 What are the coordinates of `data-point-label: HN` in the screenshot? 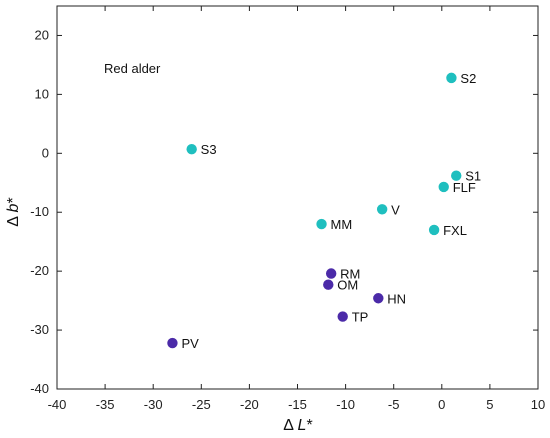 It's located at (396, 298).